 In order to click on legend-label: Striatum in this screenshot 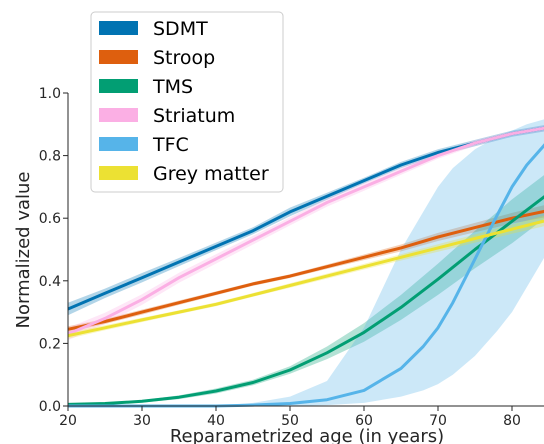, I will do `click(194, 116)`.